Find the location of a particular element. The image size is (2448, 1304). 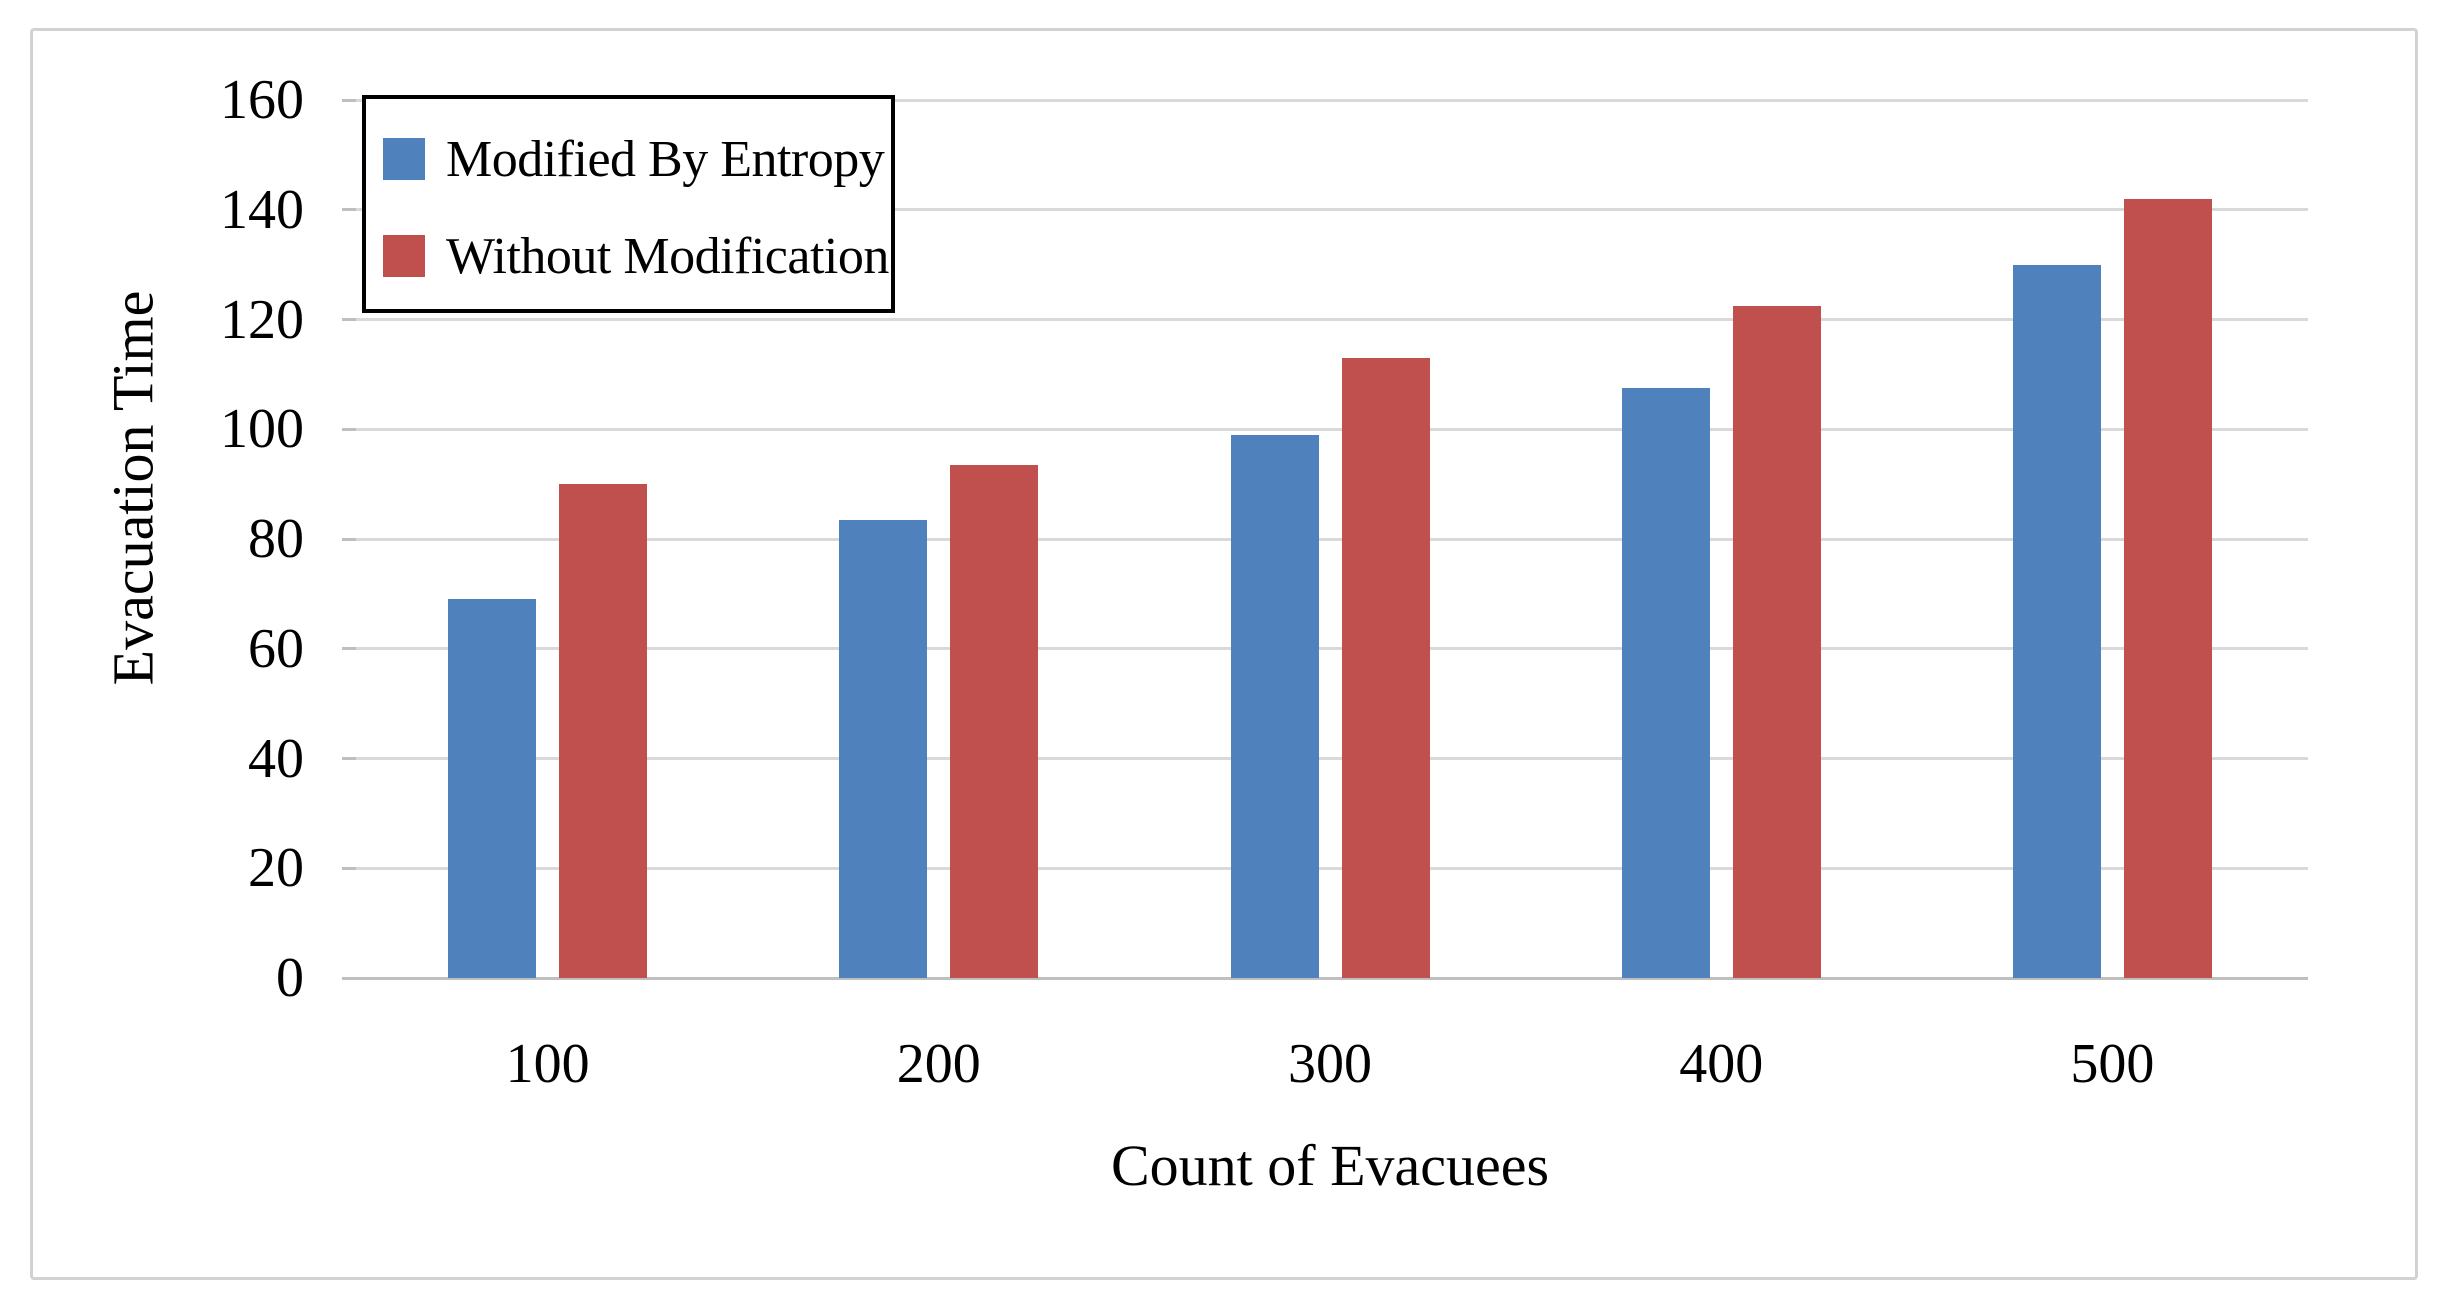

y-tick-label-0: 0 is located at coordinates (290, 978).